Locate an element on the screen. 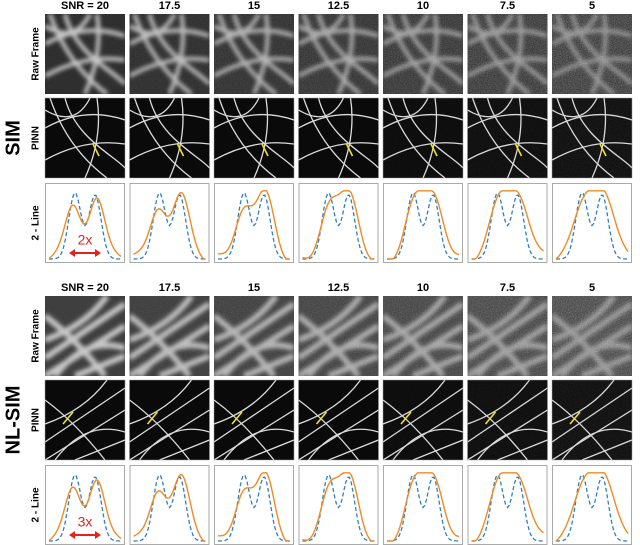 This screenshot has width=640, height=545. column-header: 5 is located at coordinates (592, 288).